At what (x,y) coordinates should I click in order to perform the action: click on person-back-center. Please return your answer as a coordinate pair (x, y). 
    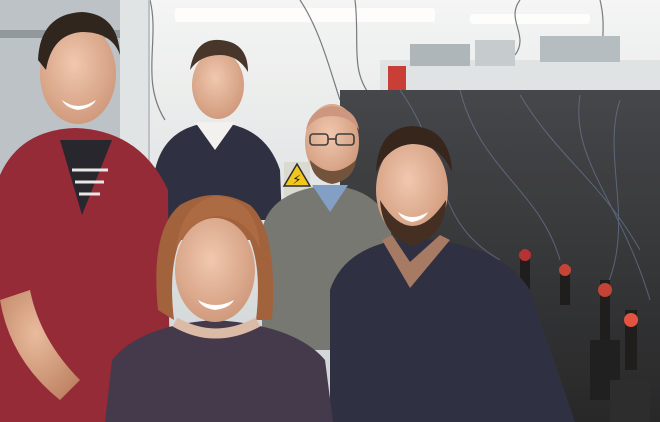
    Looking at the image, I should click on (218, 129).